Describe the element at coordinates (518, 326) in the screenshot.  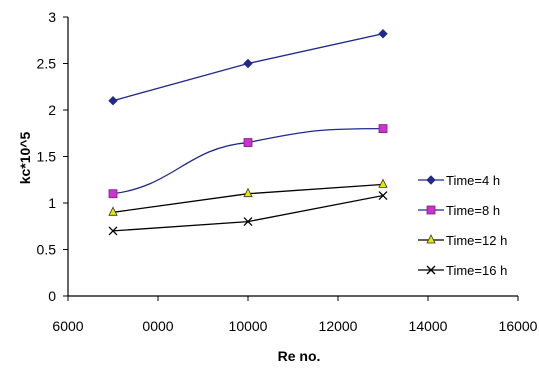
I see `x-tick-label: 16000` at that location.